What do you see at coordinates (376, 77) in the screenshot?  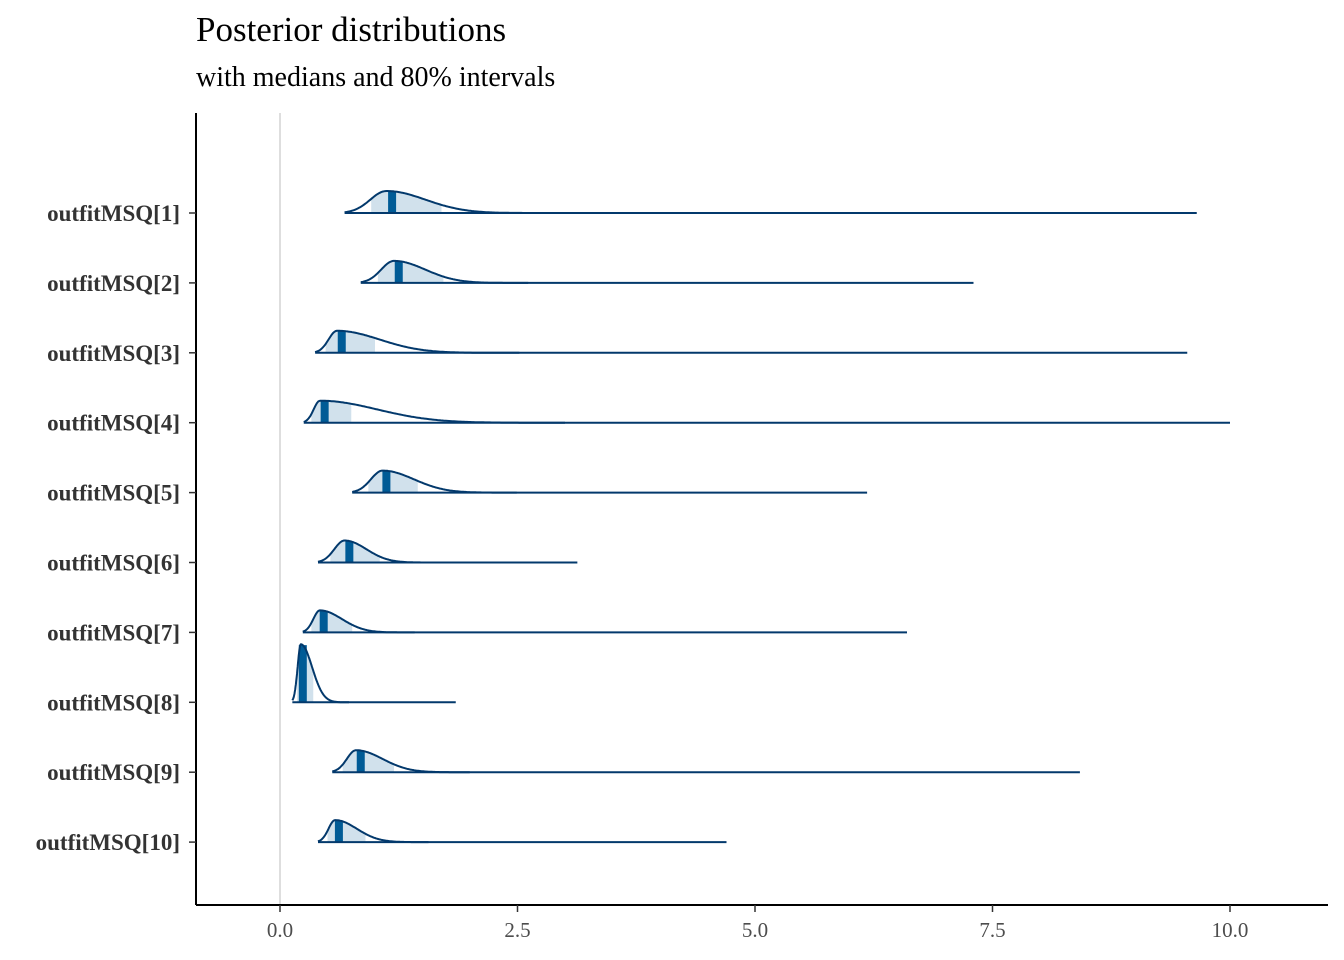 I see `chart-subtitle: with medians and 80% intervals` at bounding box center [376, 77].